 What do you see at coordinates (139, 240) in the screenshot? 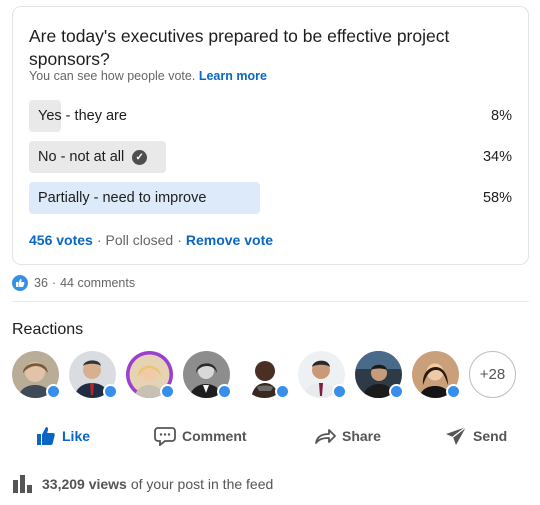
I see `poll-status: Poll closed` at bounding box center [139, 240].